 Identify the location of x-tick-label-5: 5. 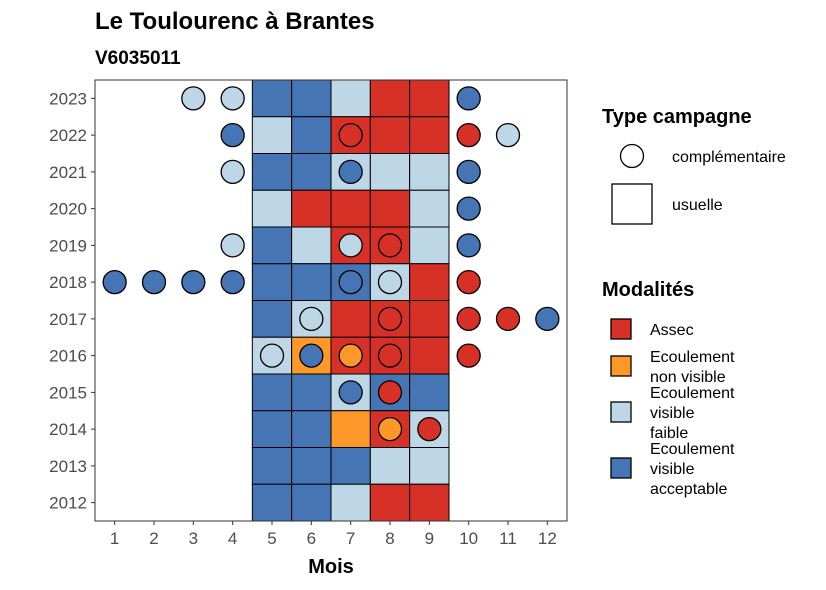
(271, 538).